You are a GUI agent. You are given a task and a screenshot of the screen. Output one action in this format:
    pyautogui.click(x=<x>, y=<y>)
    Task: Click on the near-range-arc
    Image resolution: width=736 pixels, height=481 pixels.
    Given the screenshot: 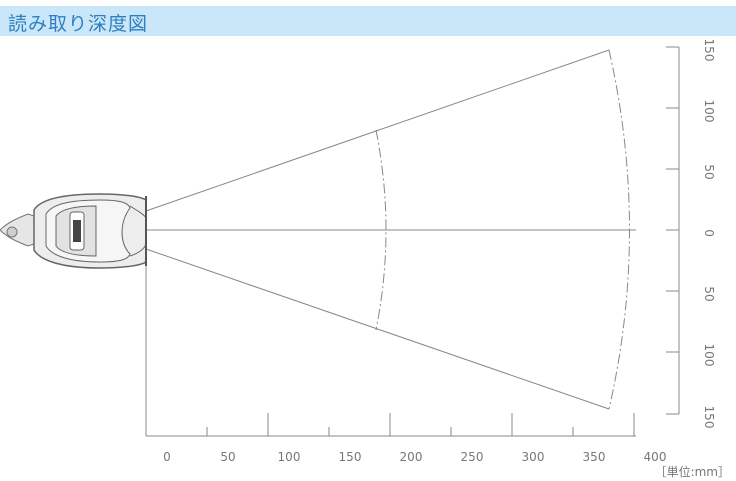 What is the action you would take?
    pyautogui.click(x=381, y=230)
    